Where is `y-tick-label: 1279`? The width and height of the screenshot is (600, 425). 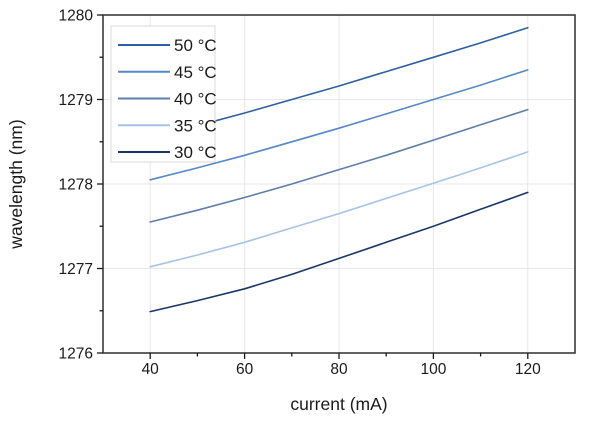 y-tick-label: 1279 is located at coordinates (76, 100).